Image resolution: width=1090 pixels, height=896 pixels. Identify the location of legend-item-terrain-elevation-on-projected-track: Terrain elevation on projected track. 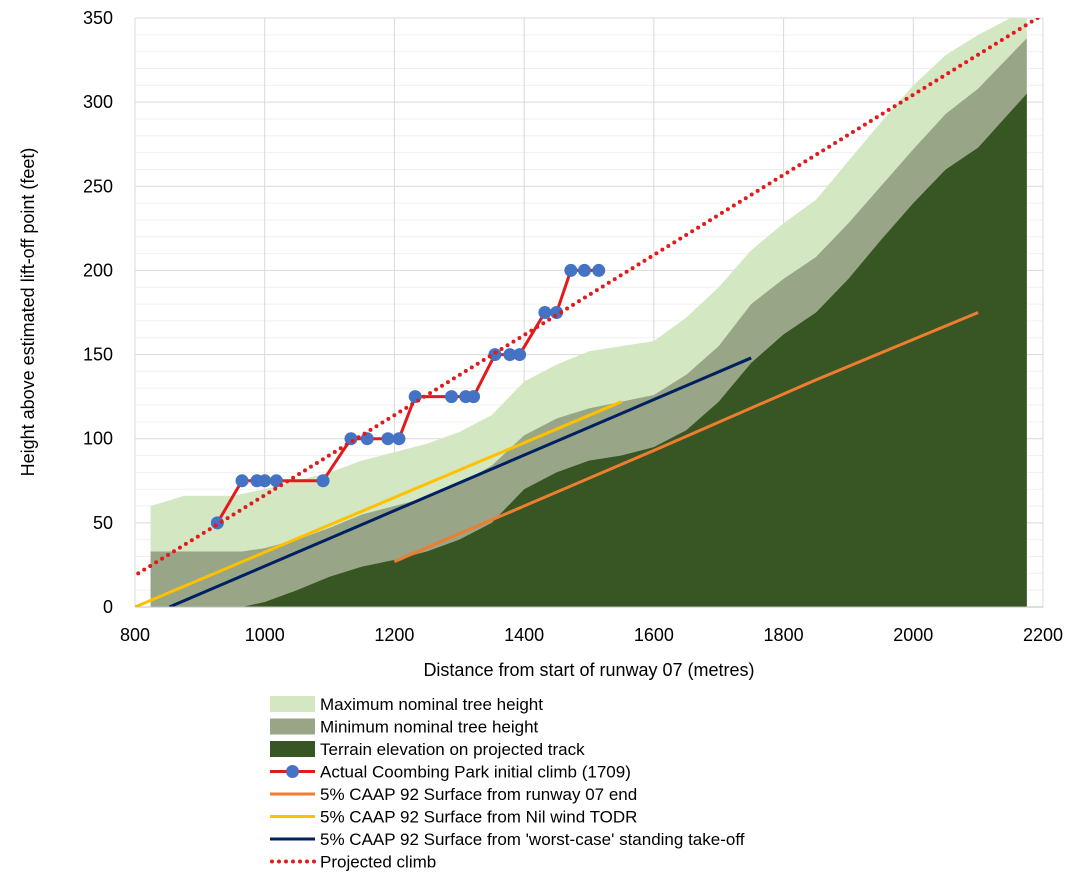
(427, 749).